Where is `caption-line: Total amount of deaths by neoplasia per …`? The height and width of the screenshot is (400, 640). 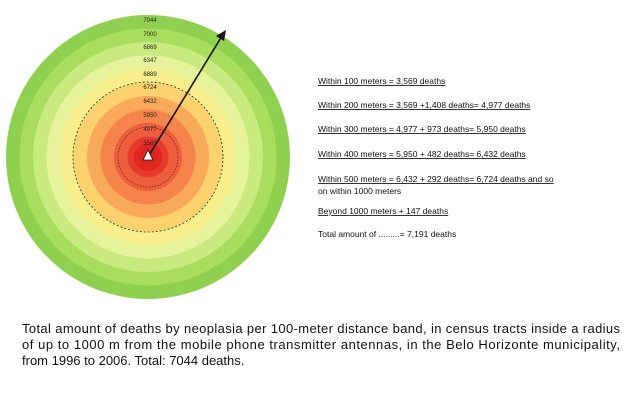
caption-line: Total amount of deaths by neoplasia per … is located at coordinates (321, 328).